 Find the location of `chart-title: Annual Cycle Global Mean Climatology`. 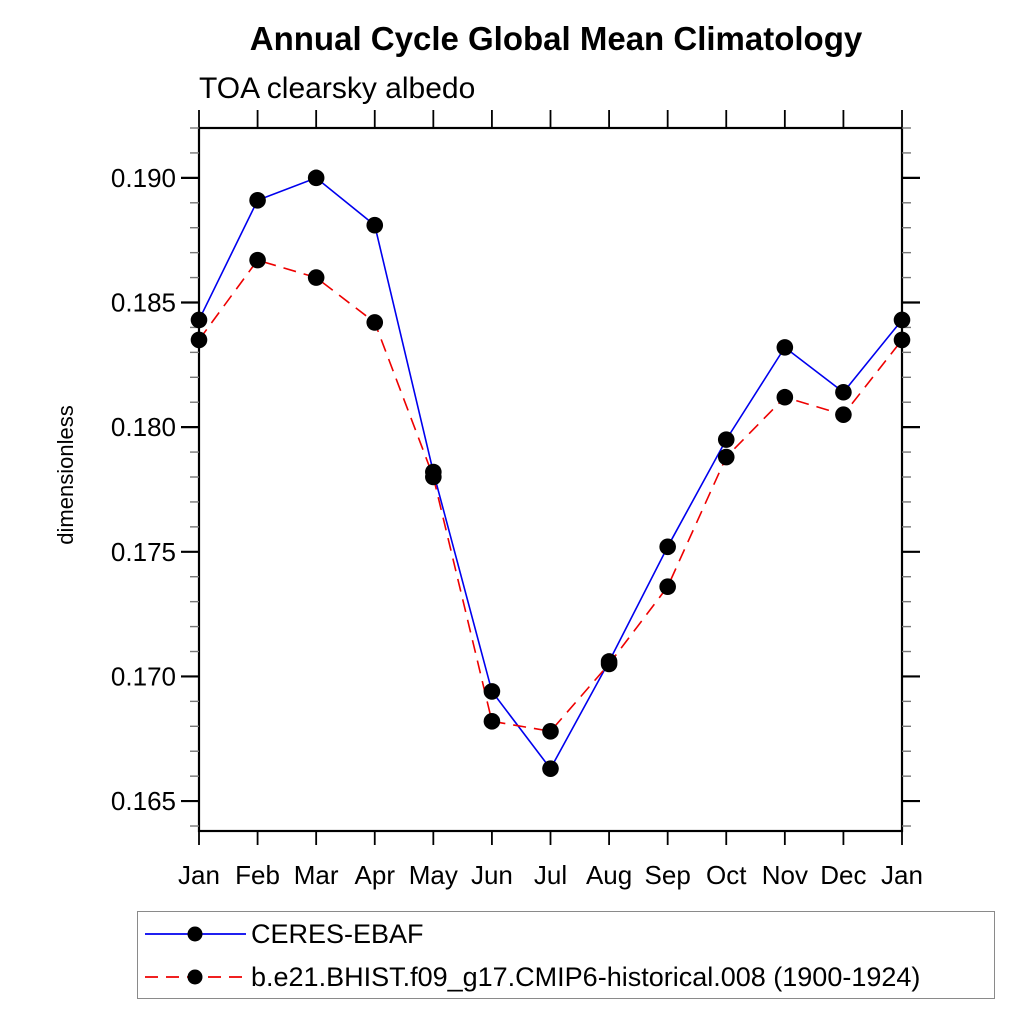

chart-title: Annual Cycle Global Mean Climatology is located at coordinates (556, 38).